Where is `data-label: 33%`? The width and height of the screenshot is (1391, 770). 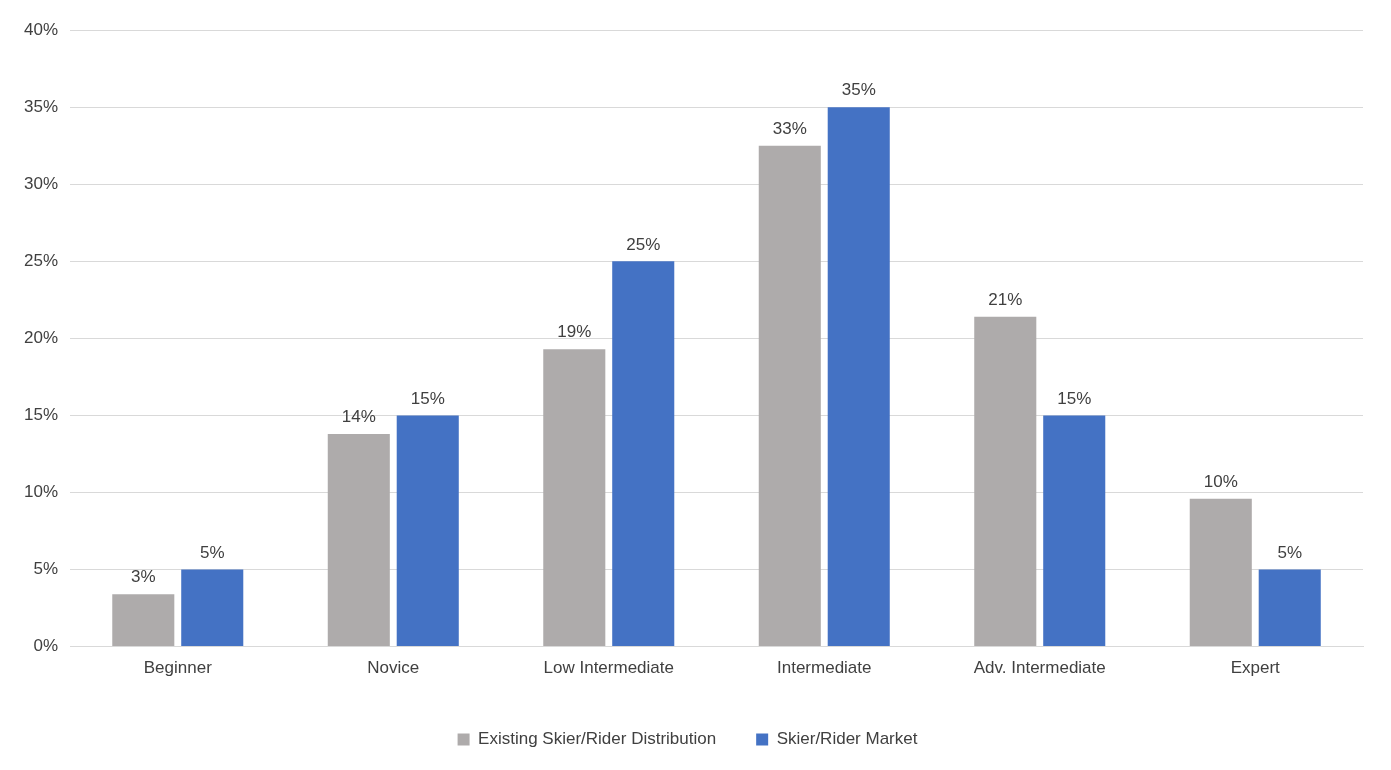 data-label: 33% is located at coordinates (789, 128).